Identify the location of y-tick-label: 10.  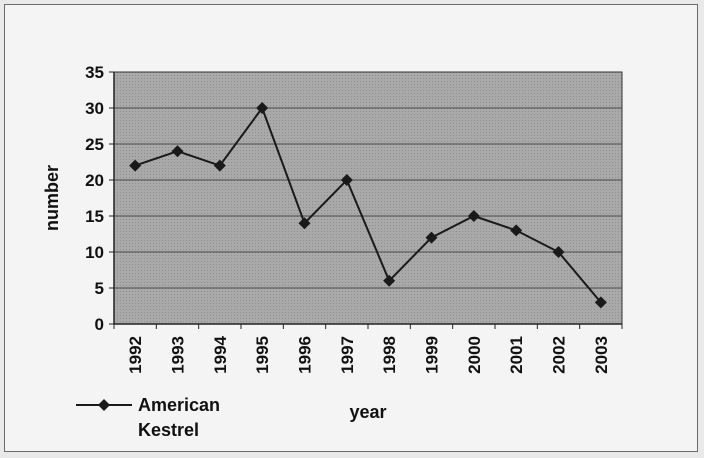
(94, 252).